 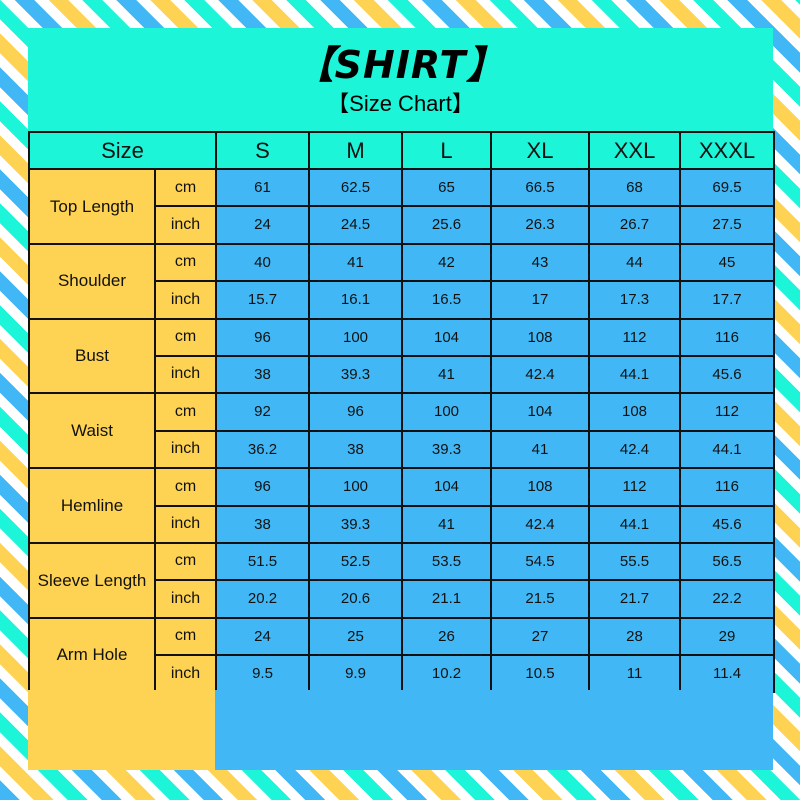 I want to click on value-cell: 26.3, so click(x=540, y=225).